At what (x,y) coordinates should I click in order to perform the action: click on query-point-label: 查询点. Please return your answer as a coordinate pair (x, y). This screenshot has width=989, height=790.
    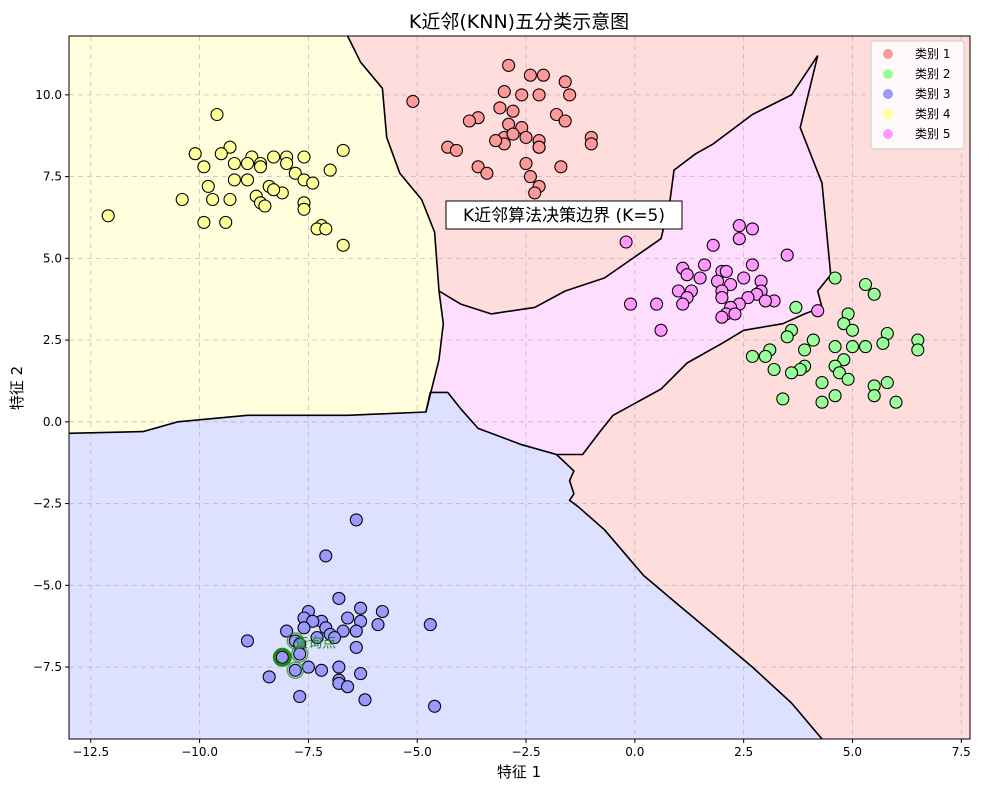
    Looking at the image, I should click on (315, 643).